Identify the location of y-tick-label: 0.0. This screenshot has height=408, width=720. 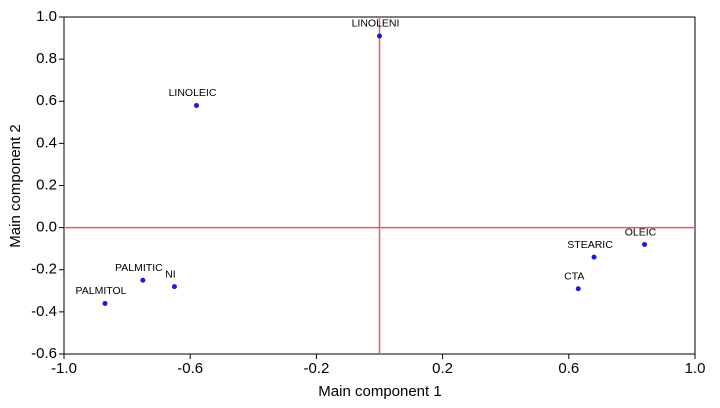
(46, 227).